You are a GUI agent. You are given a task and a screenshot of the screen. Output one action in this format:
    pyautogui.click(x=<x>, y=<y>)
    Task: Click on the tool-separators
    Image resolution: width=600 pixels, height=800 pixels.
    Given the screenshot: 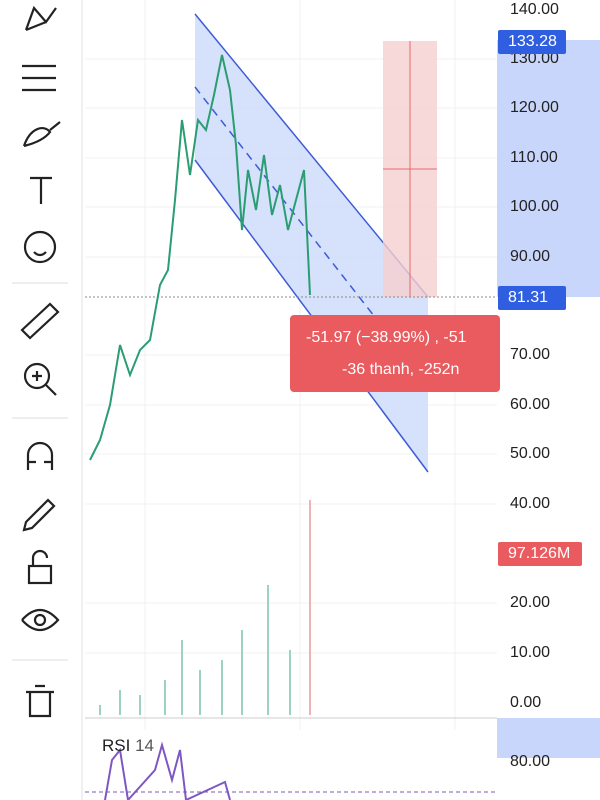 What is the action you would take?
    pyautogui.click(x=40, y=471)
    